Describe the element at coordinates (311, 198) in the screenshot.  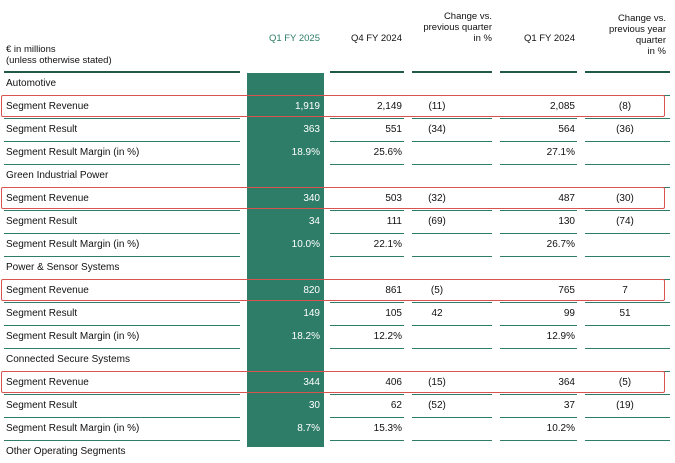
I see `cell-q1-fy2025: 340` at that location.